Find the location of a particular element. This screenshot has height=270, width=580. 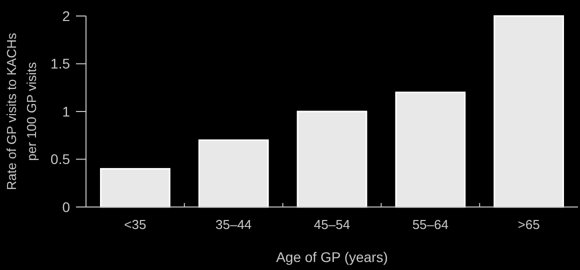

x-tick-label: >65 is located at coordinates (529, 224).